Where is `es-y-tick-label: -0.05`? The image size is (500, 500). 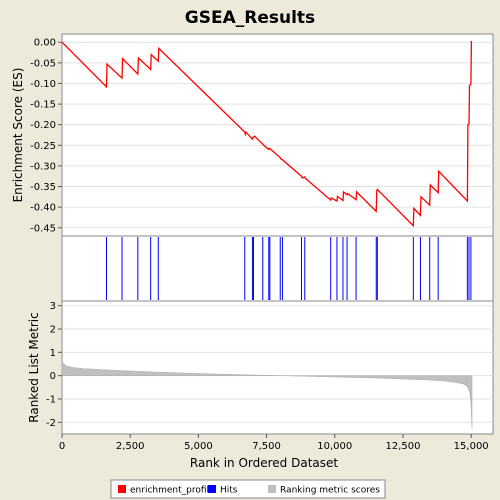
es-y-tick-label: -0.05 is located at coordinates (43, 63).